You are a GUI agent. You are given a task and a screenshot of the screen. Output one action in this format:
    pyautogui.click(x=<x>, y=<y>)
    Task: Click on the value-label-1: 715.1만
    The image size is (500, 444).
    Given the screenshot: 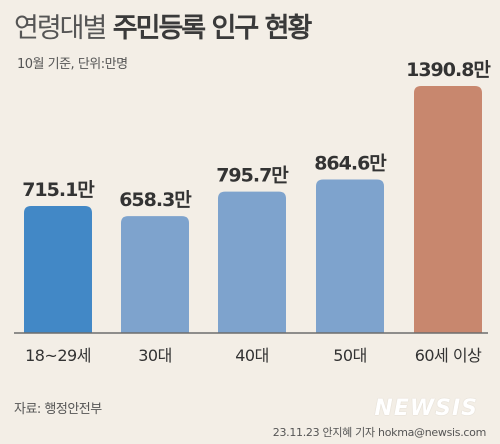 What is the action you would take?
    pyautogui.click(x=58, y=190)
    